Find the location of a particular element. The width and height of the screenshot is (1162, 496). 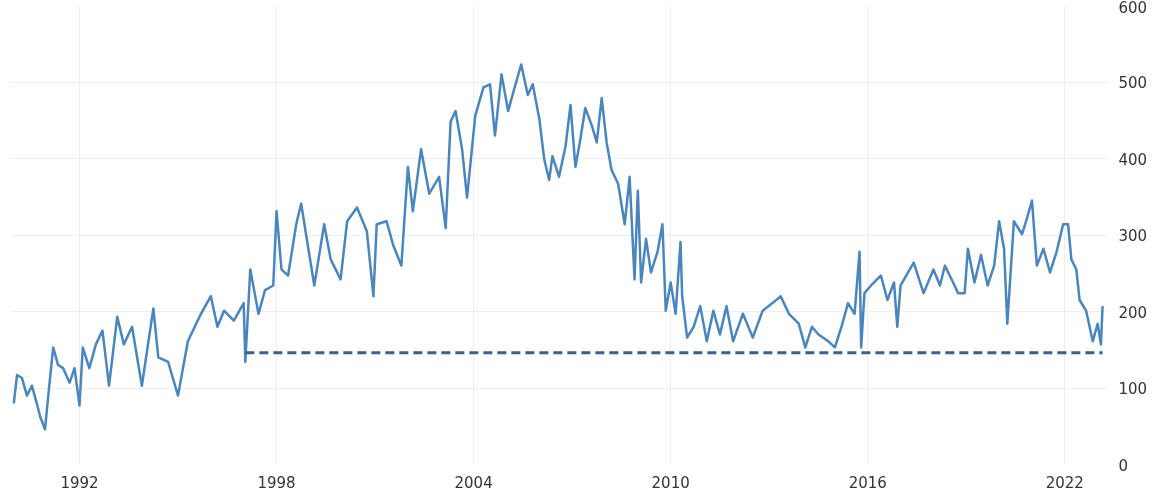

x-tick-label: 1992 is located at coordinates (79, 482).